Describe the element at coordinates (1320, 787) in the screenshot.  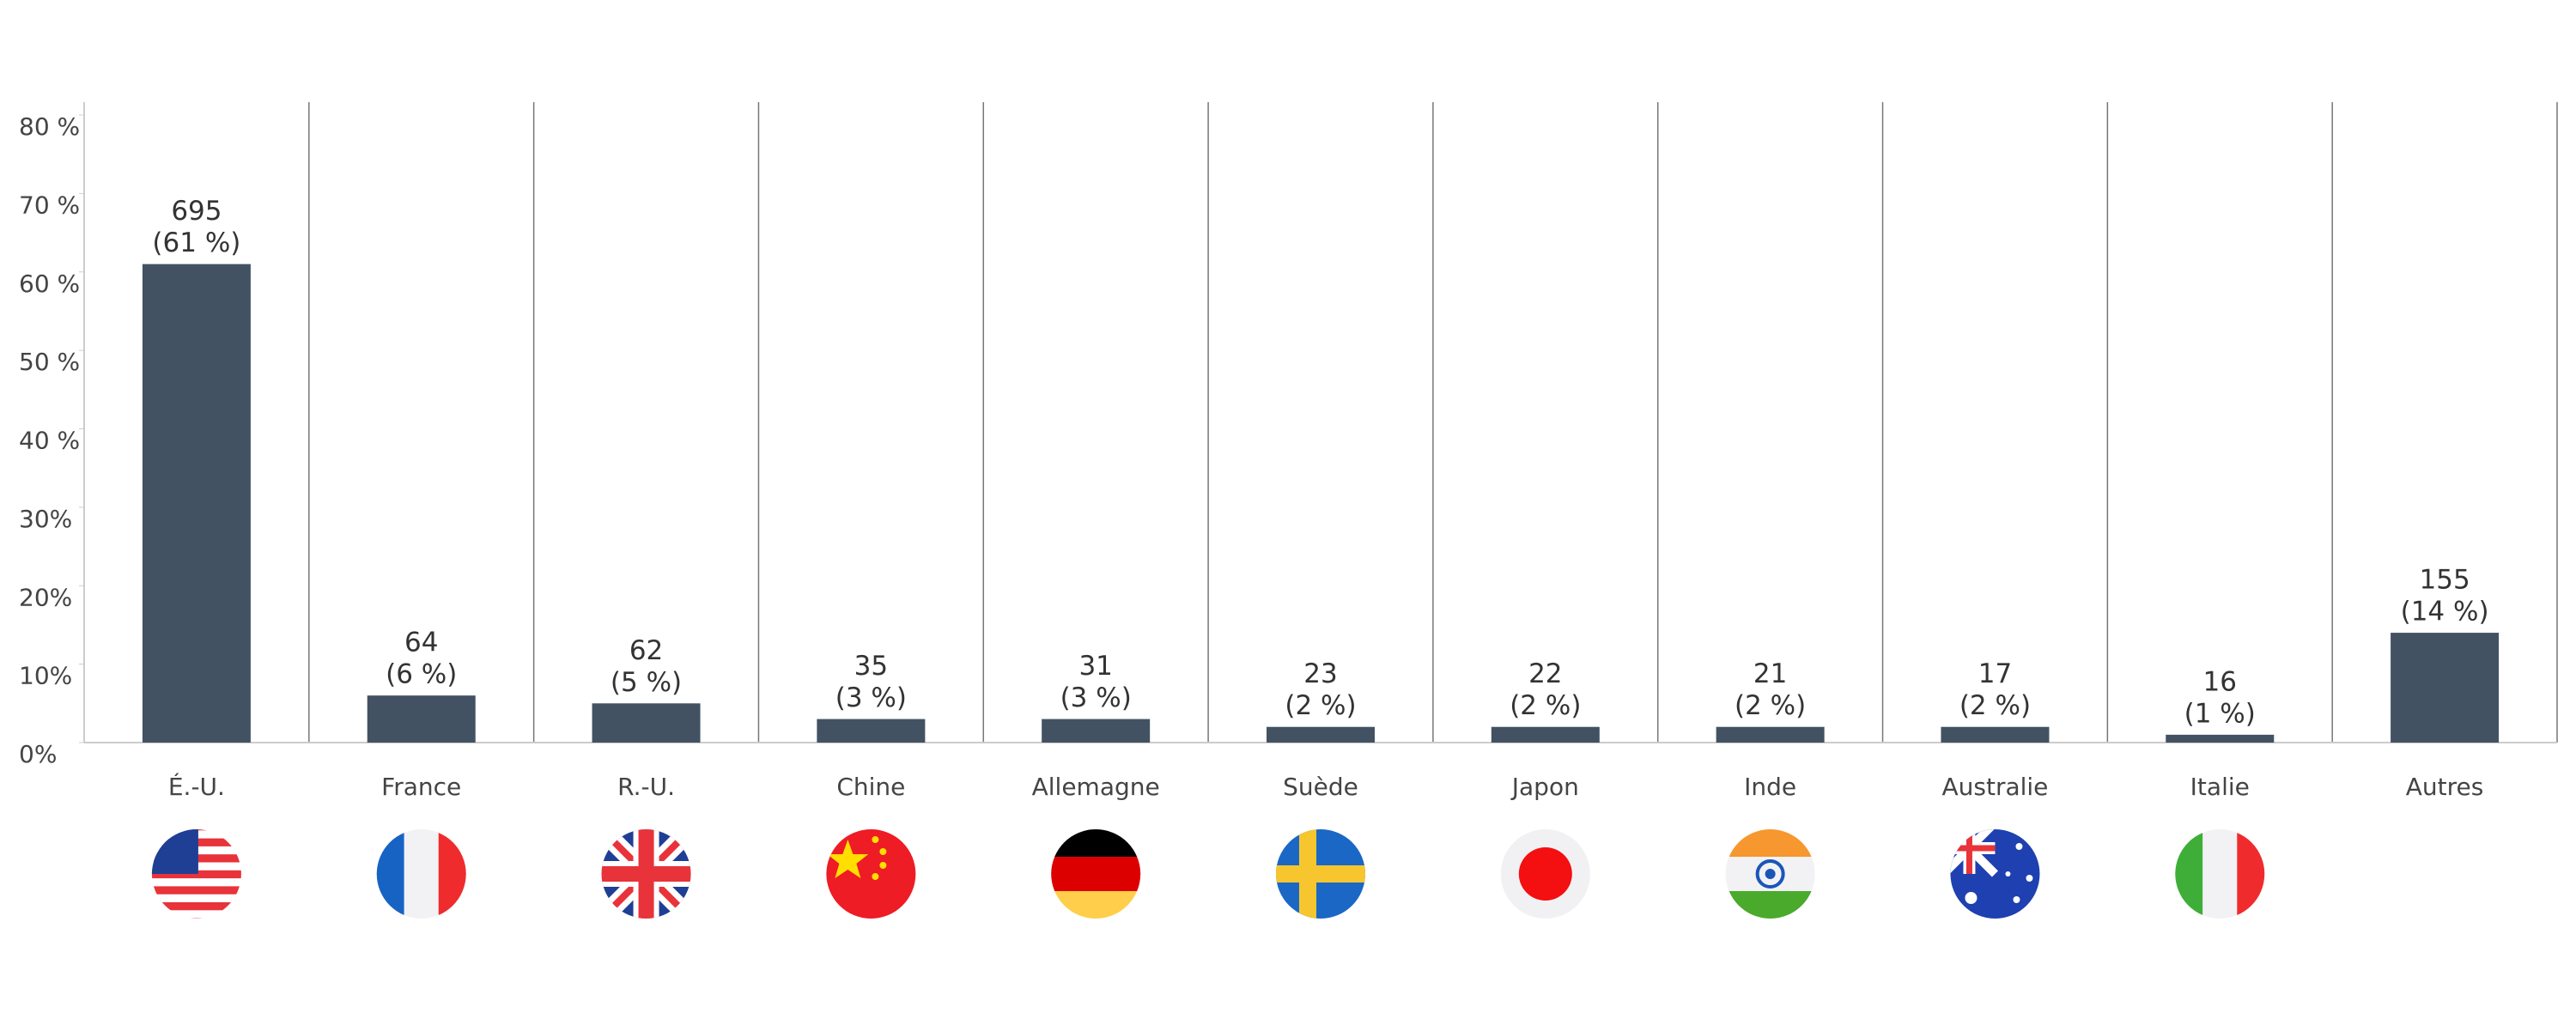
I see `x-tick-label: Suède` at that location.